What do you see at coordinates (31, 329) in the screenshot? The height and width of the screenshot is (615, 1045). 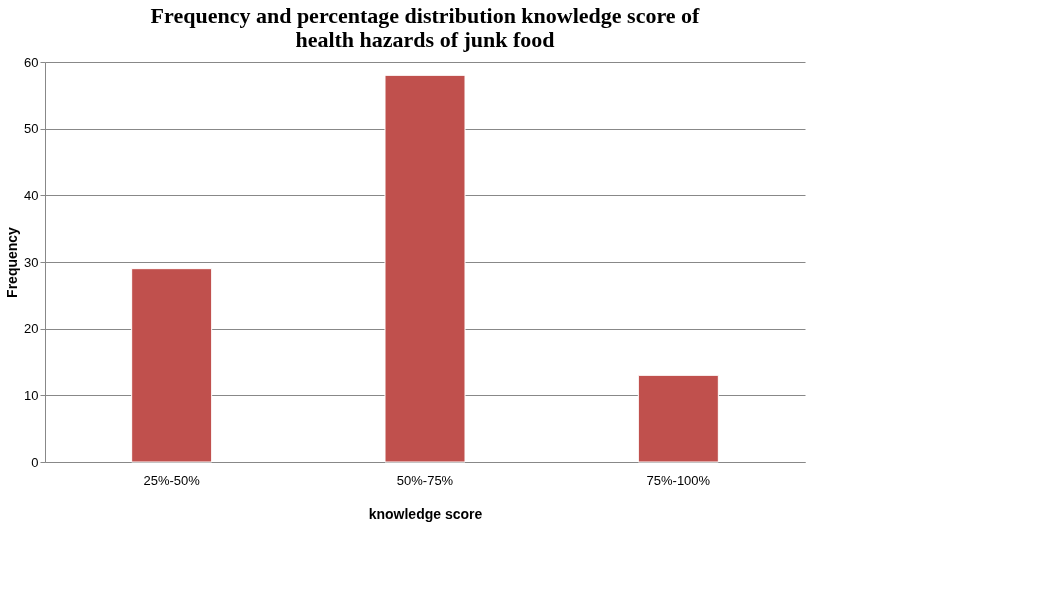 I see `y-tick-label: 20` at bounding box center [31, 329].